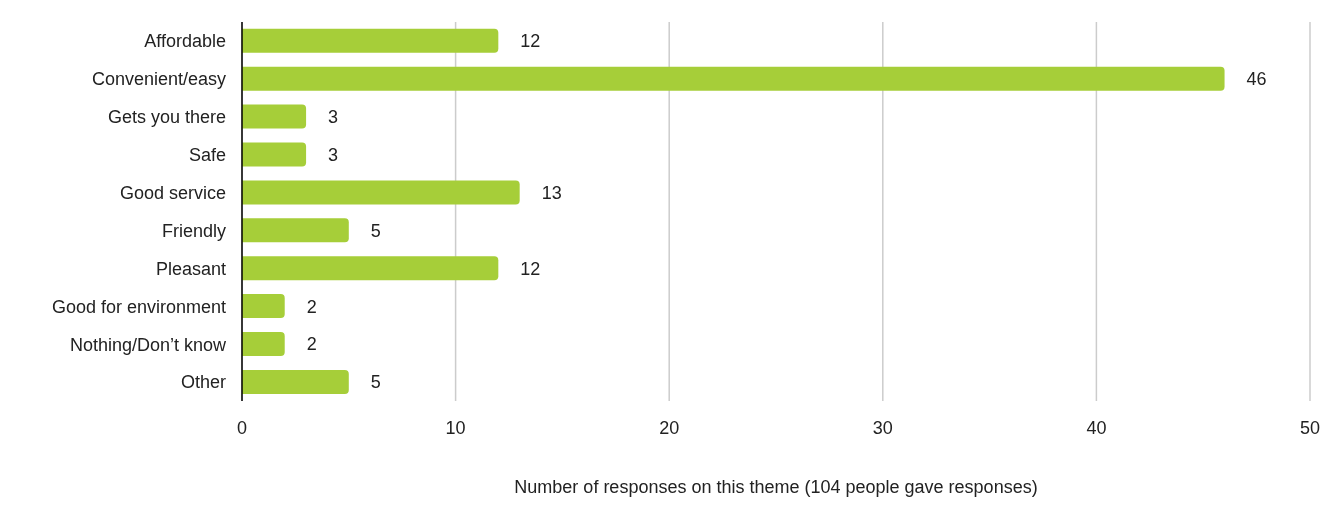 This screenshot has width=1332, height=507. What do you see at coordinates (1096, 427) in the screenshot?
I see `x-tick-label: 40` at bounding box center [1096, 427].